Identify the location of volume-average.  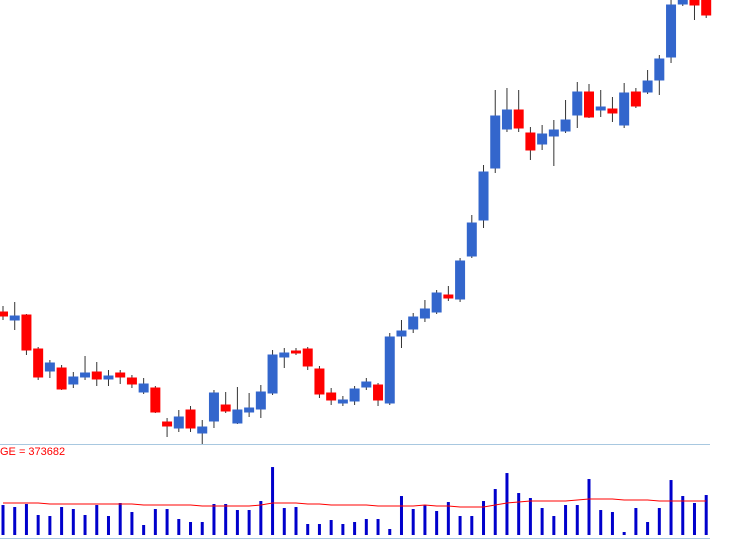
(355, 503).